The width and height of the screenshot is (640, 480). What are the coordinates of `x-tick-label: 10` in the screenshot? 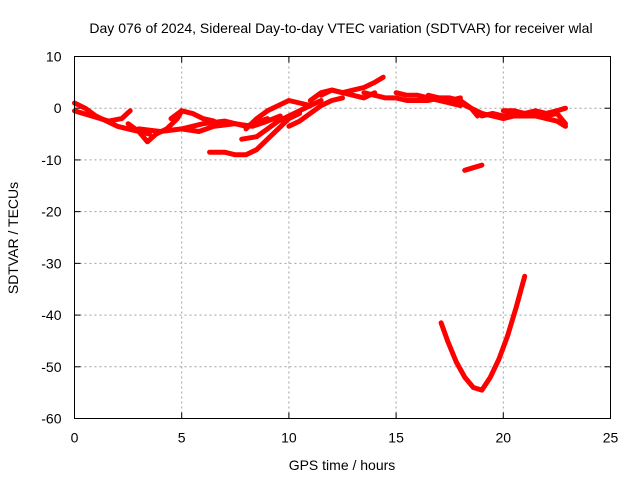 It's located at (289, 438).